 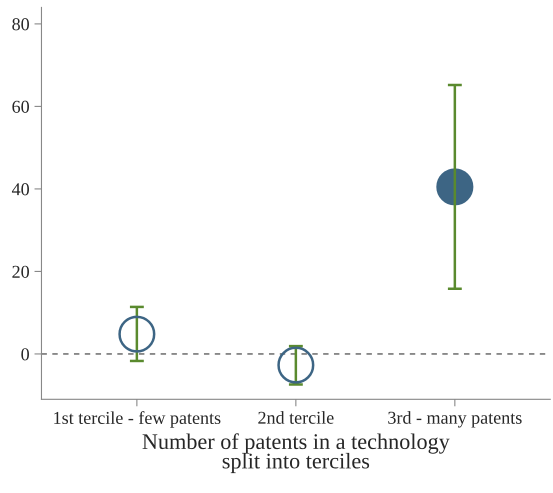 What do you see at coordinates (455, 419) in the screenshot?
I see `x-tick-label: 3rd - many patents` at bounding box center [455, 419].